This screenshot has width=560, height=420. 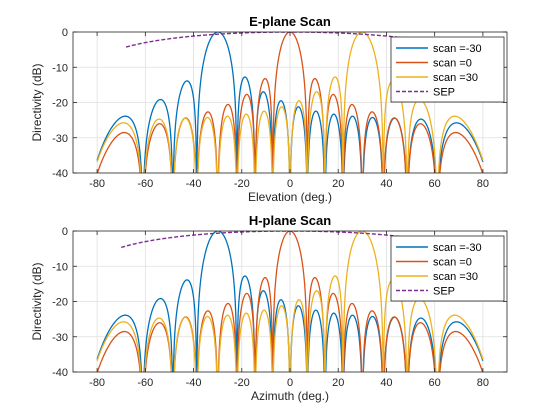 I want to click on hplane-xtick-label: 60, so click(x=435, y=383).